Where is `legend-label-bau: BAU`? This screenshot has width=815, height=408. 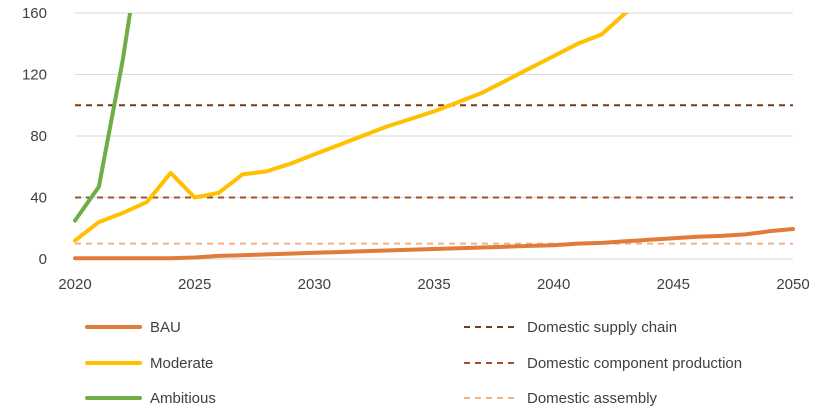 legend-label-bau: BAU is located at coordinates (165, 327).